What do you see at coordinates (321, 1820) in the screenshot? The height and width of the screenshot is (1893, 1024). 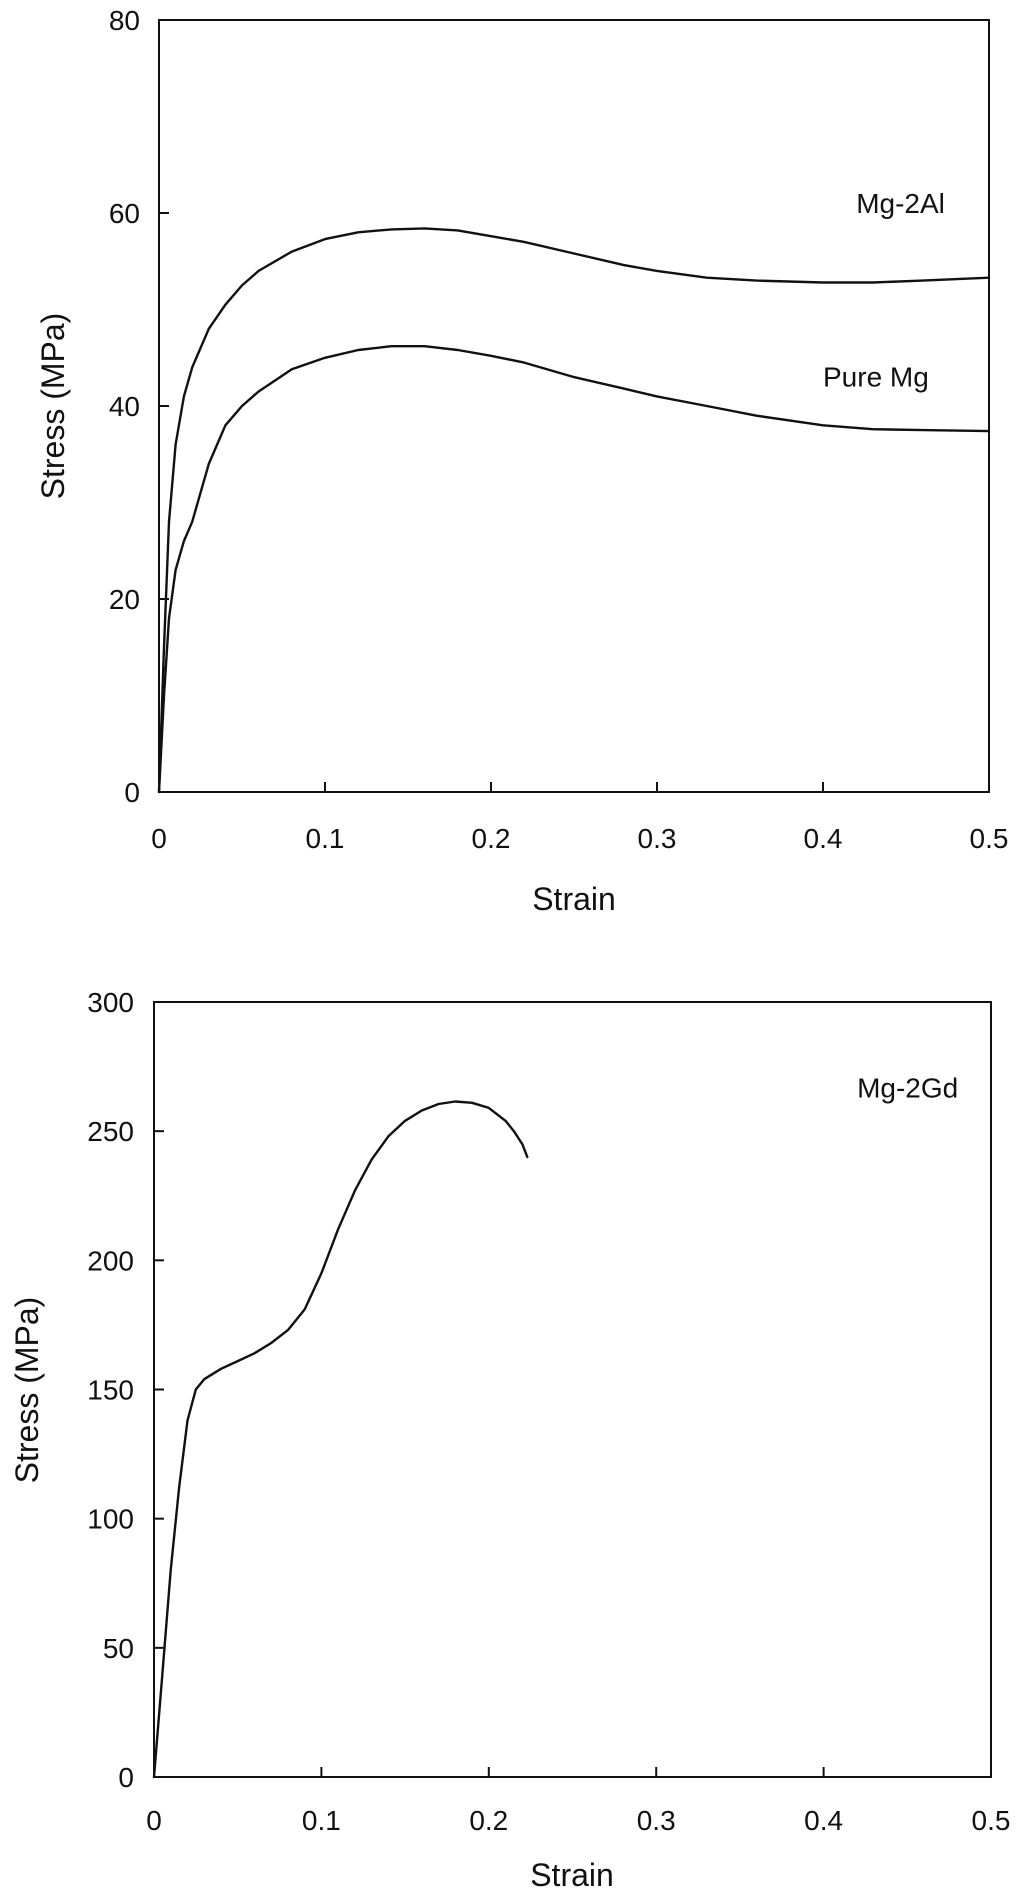 I see `chart-bottom-x-tick-label: 0.1` at bounding box center [321, 1820].